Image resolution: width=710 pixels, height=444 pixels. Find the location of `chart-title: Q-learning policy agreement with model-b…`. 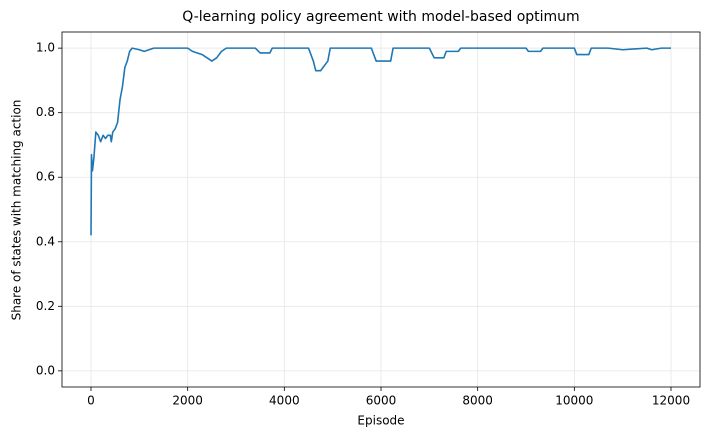

chart-title: Q-learning policy agreement with model-b… is located at coordinates (380, 17).